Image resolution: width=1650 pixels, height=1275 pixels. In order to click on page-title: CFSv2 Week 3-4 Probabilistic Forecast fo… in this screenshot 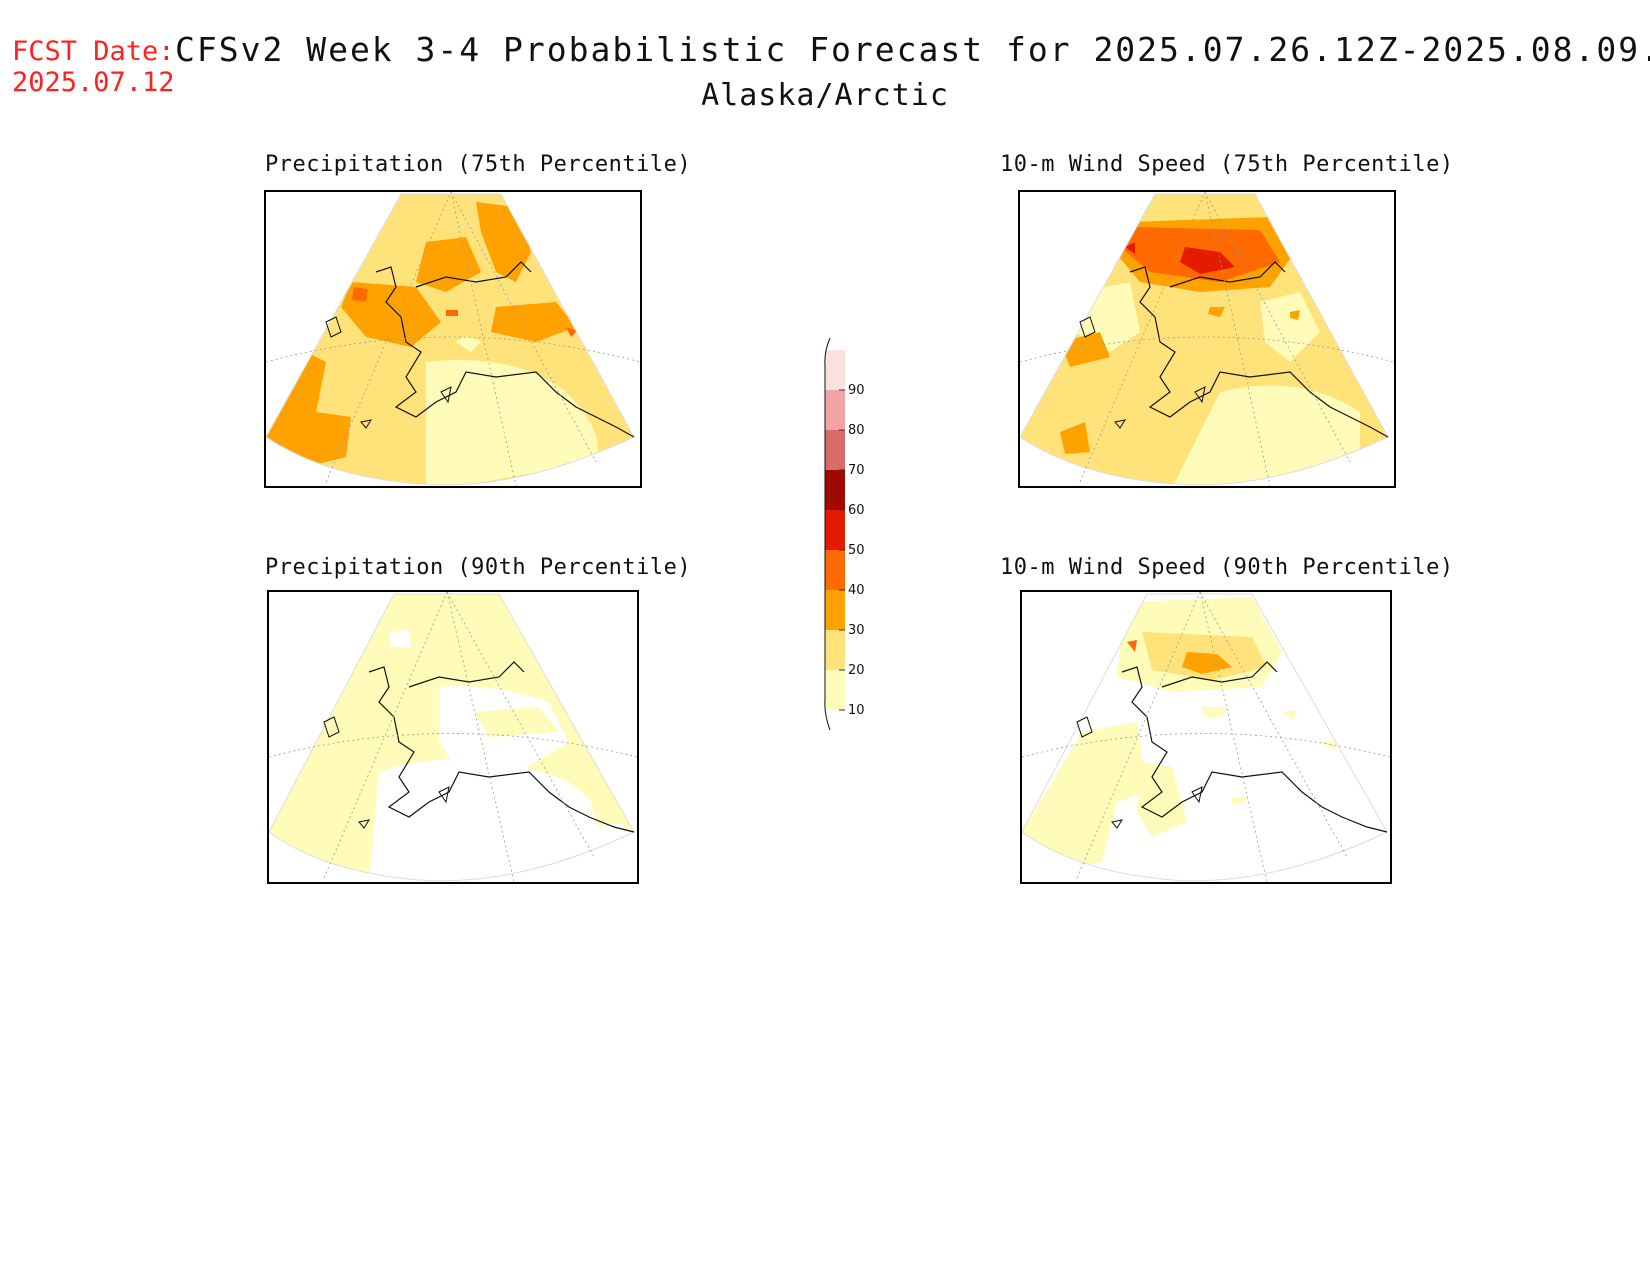, I will do `click(912, 49)`.